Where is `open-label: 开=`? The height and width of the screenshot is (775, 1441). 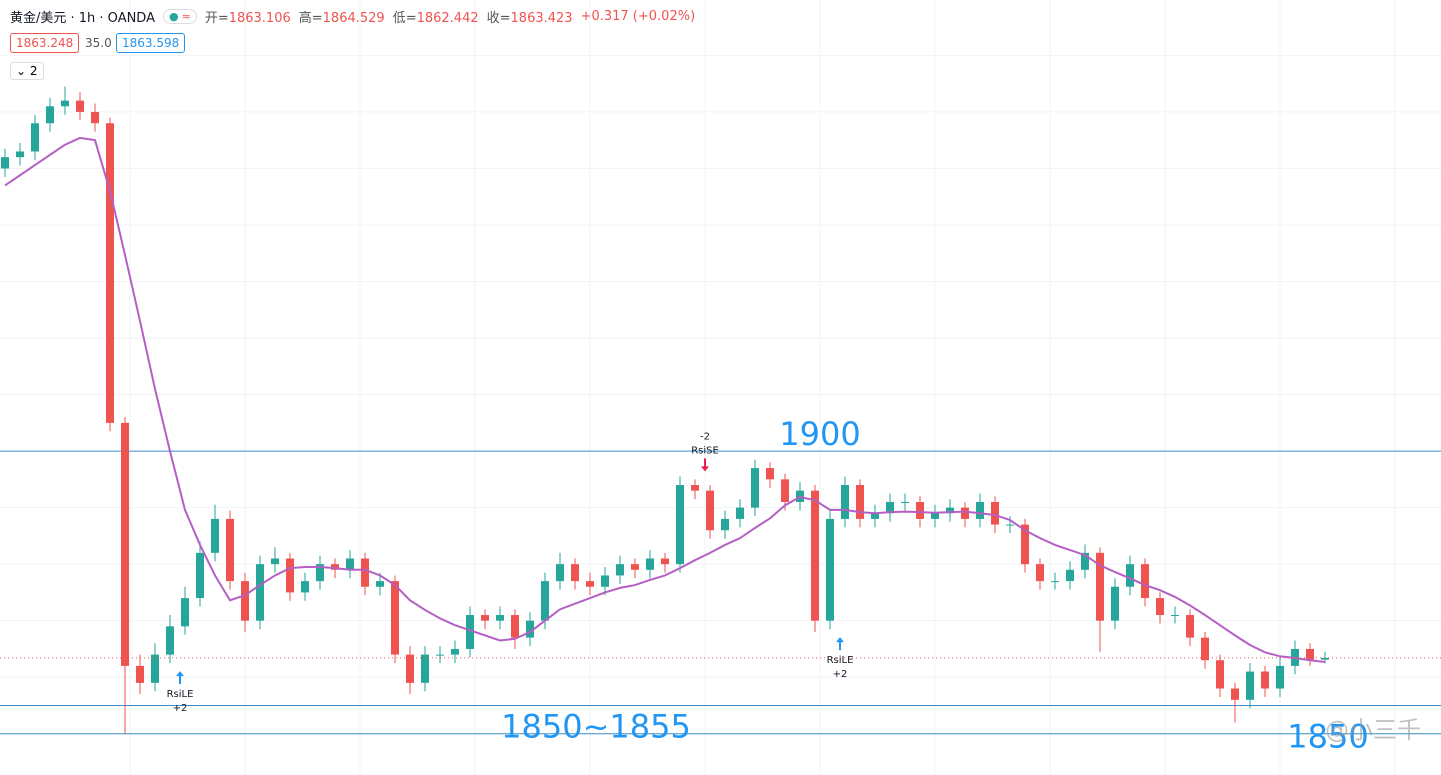 open-label: 开= is located at coordinates (216, 18).